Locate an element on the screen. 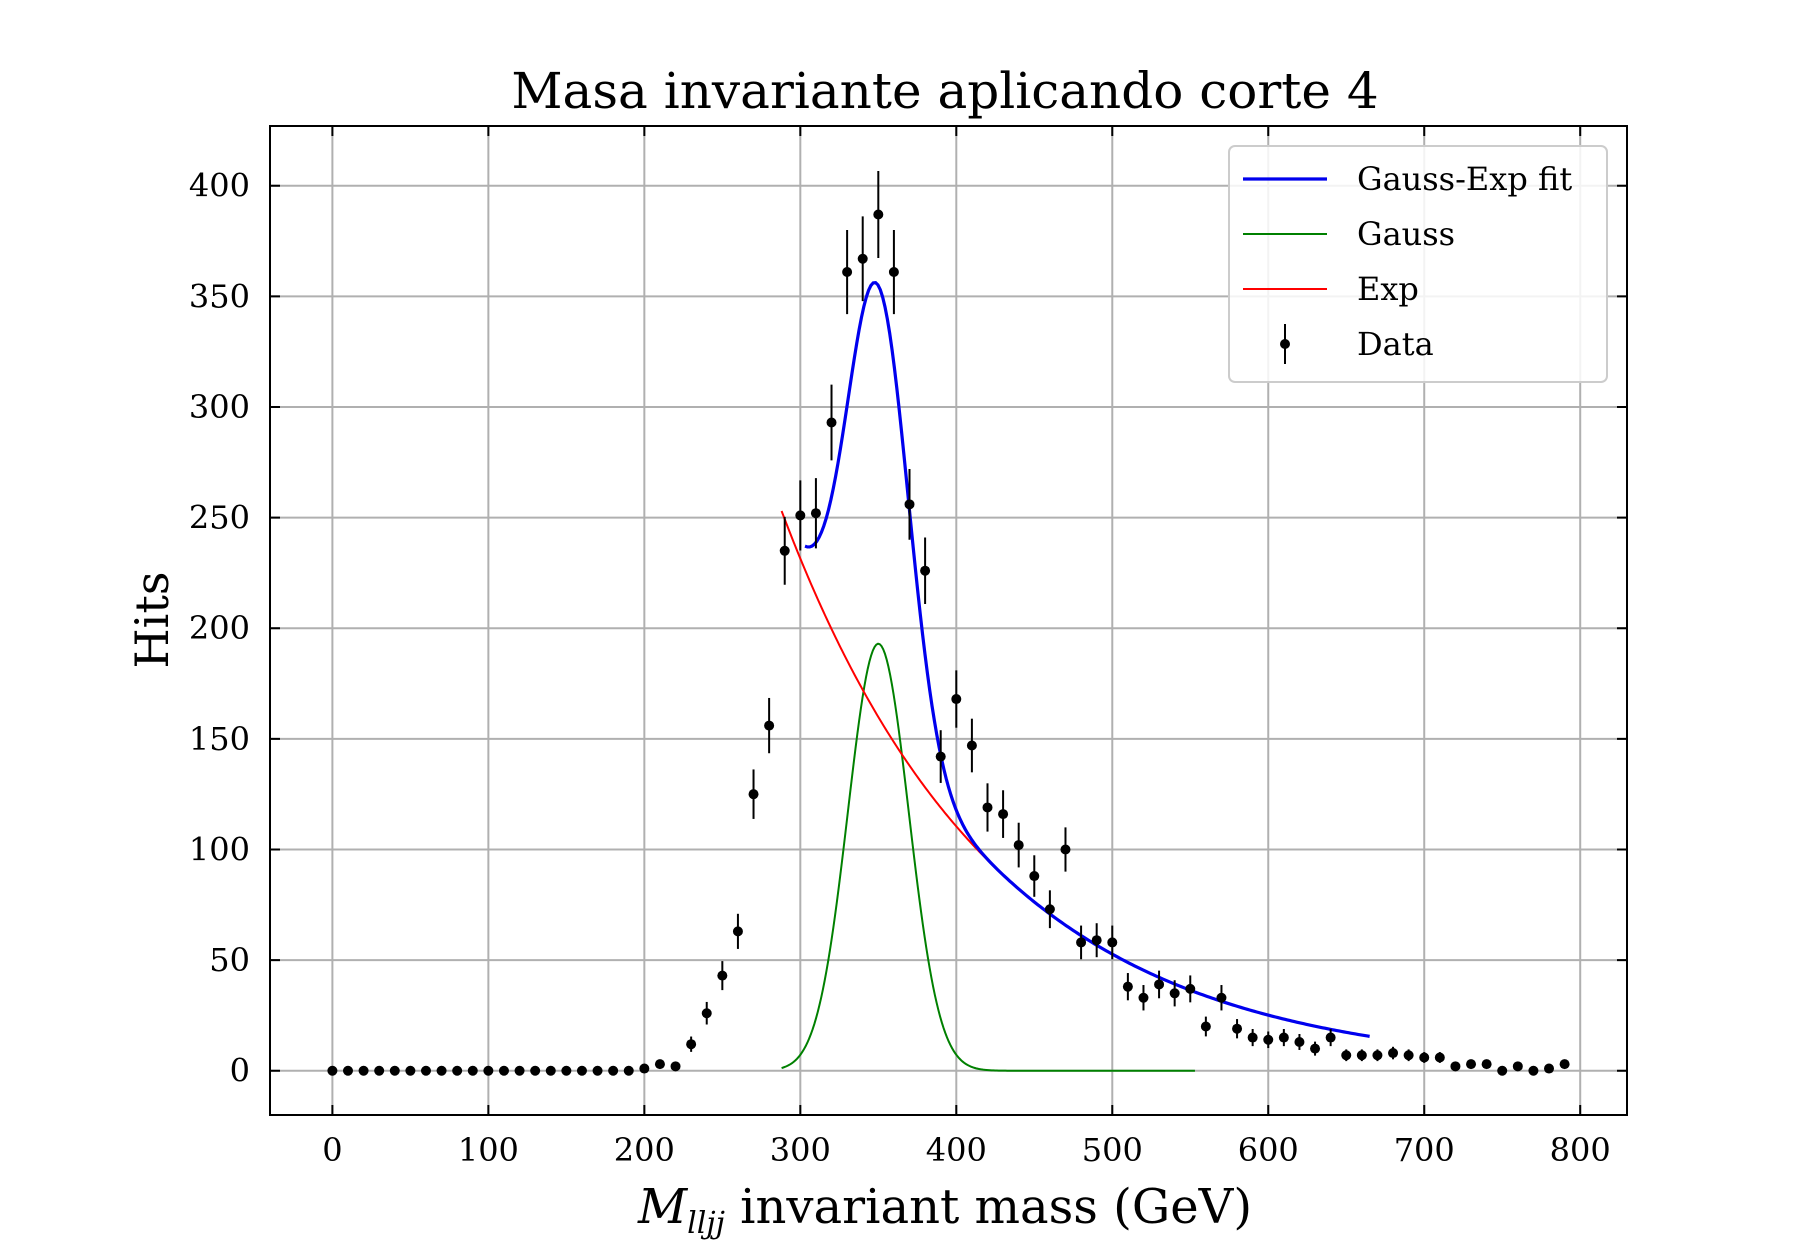 Image resolution: width=1800 pixels, height=1260 pixels. x-axis-label-subscript: lljj is located at coordinates (706, 1223).